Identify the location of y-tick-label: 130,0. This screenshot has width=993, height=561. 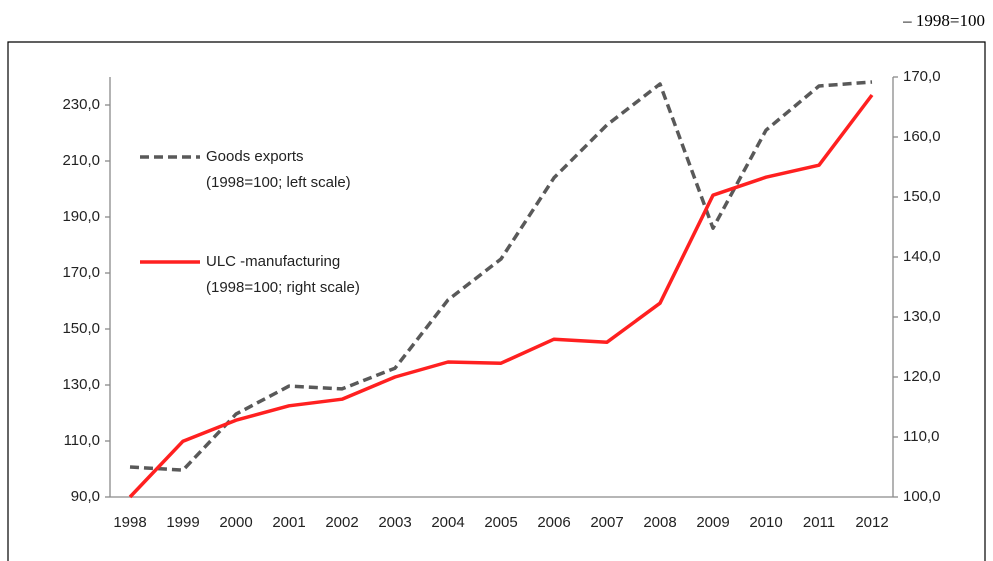
(81, 384).